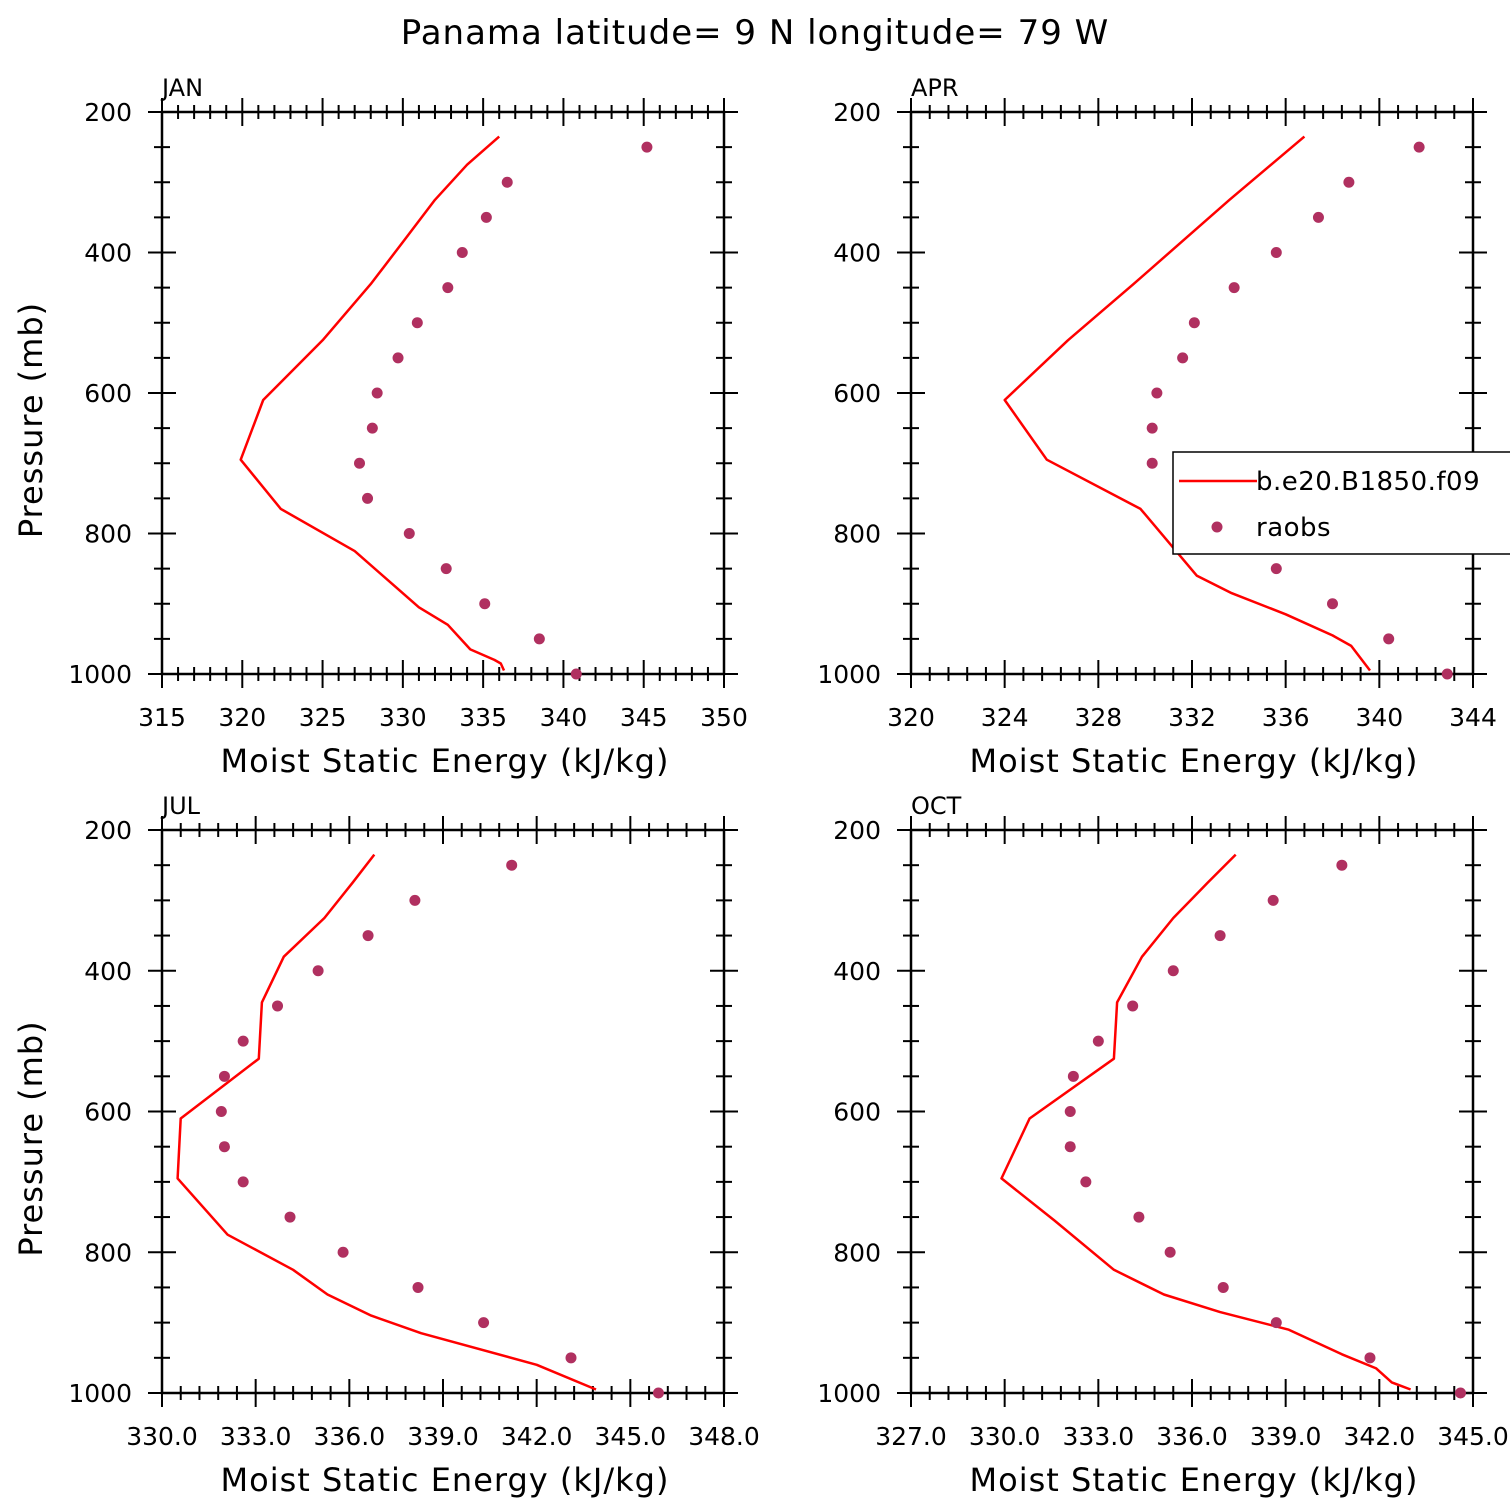 The image size is (1510, 1510). Describe the element at coordinates (936, 806) in the screenshot. I see `panel-label: OCT` at that location.